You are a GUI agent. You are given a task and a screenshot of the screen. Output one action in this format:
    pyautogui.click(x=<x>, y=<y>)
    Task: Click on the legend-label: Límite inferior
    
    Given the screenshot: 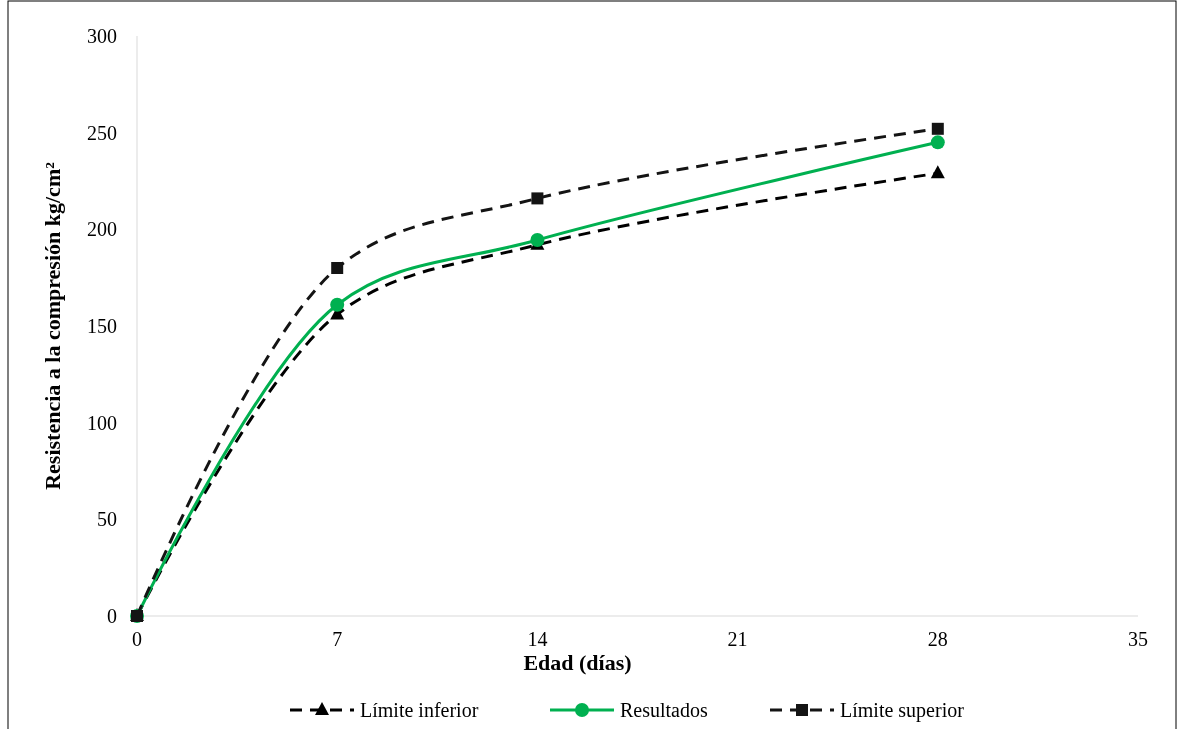 What is the action you would take?
    pyautogui.click(x=419, y=710)
    